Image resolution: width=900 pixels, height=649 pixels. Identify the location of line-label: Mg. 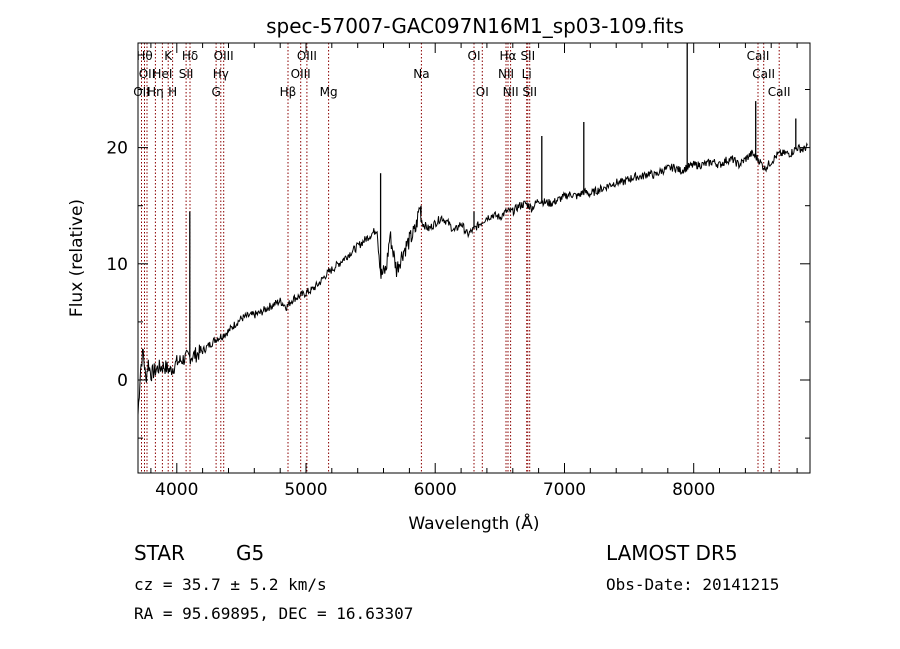
(329, 92).